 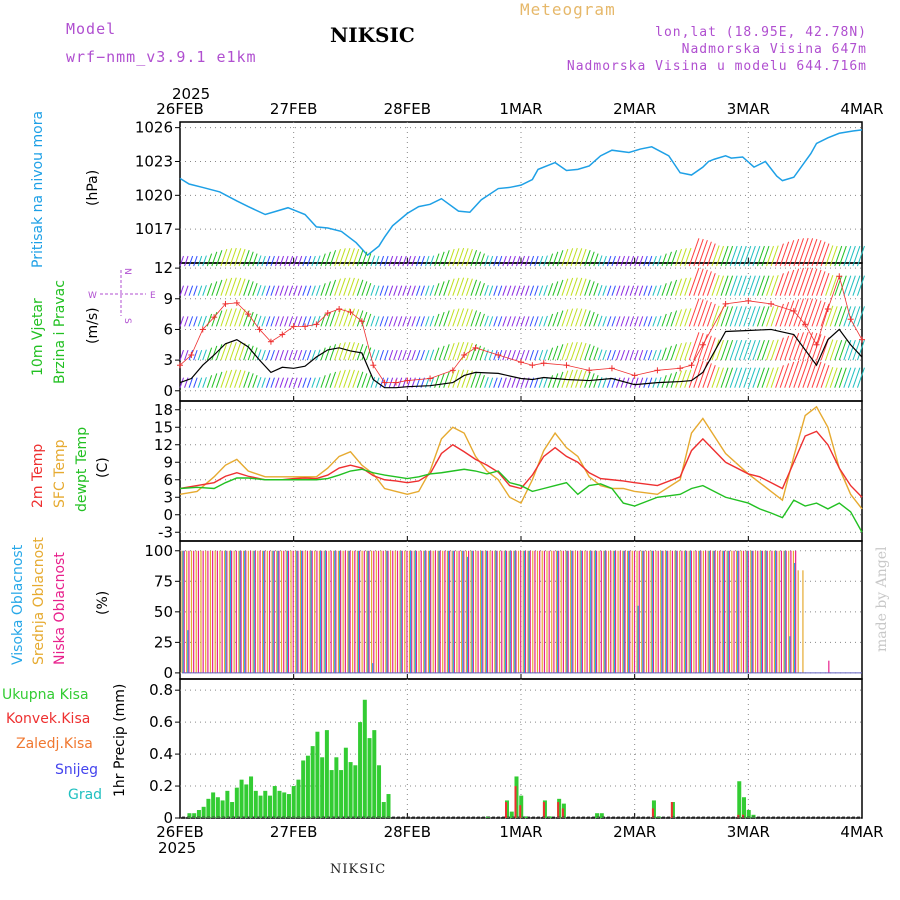 What do you see at coordinates (154, 229) in the screenshot?
I see `y-tick-label: 1017` at bounding box center [154, 229].